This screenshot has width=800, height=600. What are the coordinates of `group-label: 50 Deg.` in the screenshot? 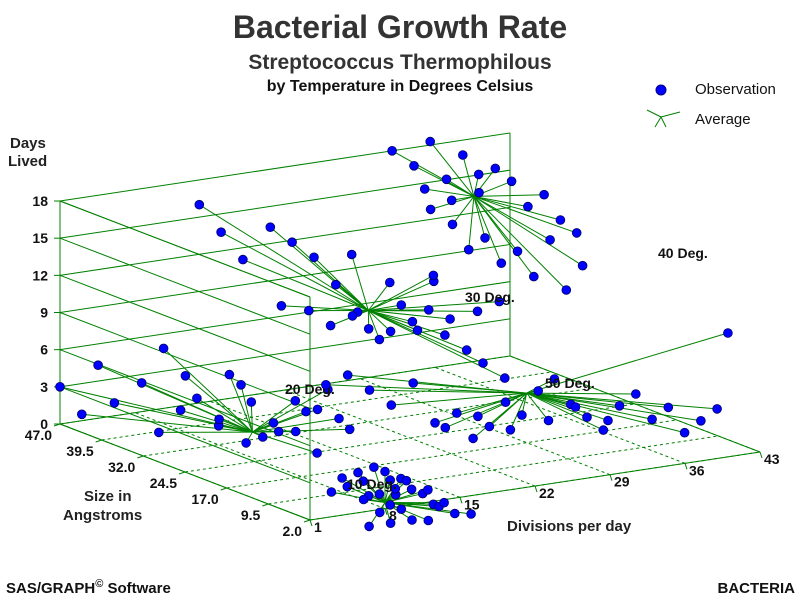 It's located at (570, 383).